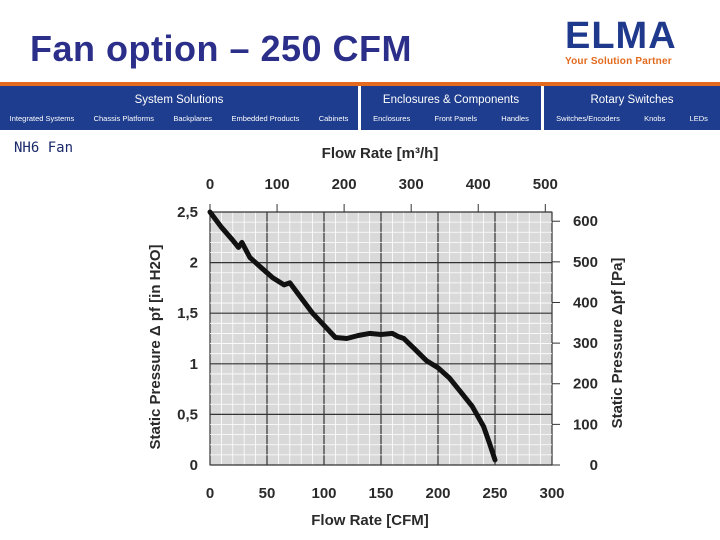  Describe the element at coordinates (179, 100) in the screenshot. I see `nav-group-title: System Solutions` at that location.